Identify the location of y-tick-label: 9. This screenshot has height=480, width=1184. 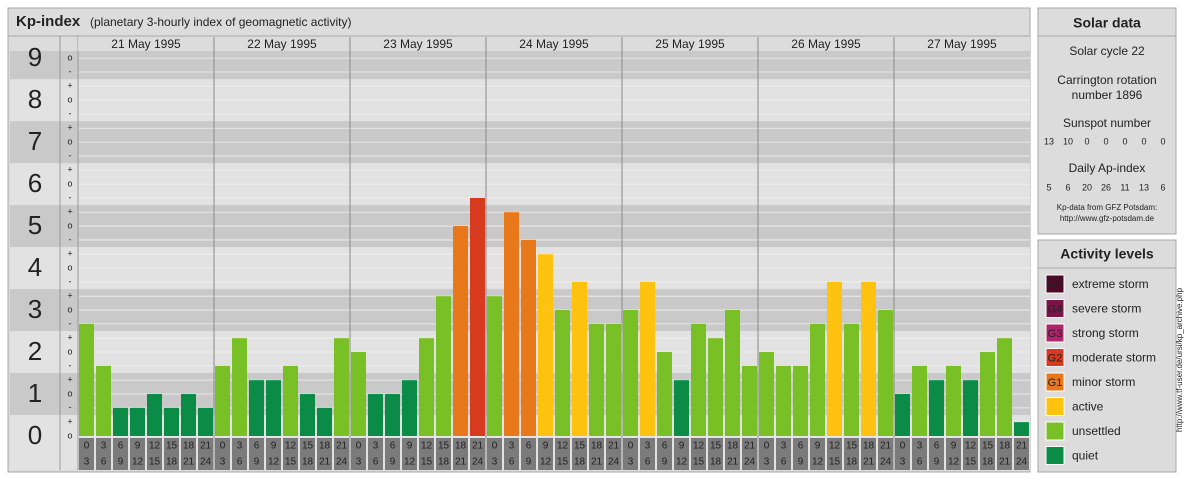
(35, 57).